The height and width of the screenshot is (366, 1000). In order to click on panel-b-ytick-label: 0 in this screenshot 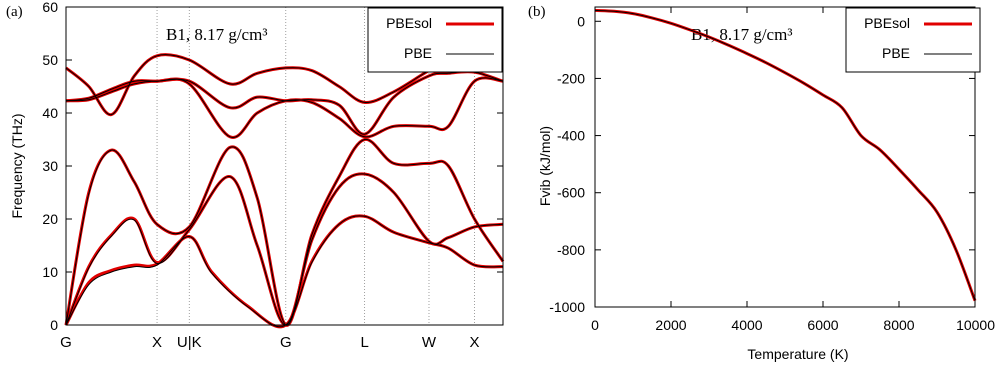, I will do `click(581, 21)`.